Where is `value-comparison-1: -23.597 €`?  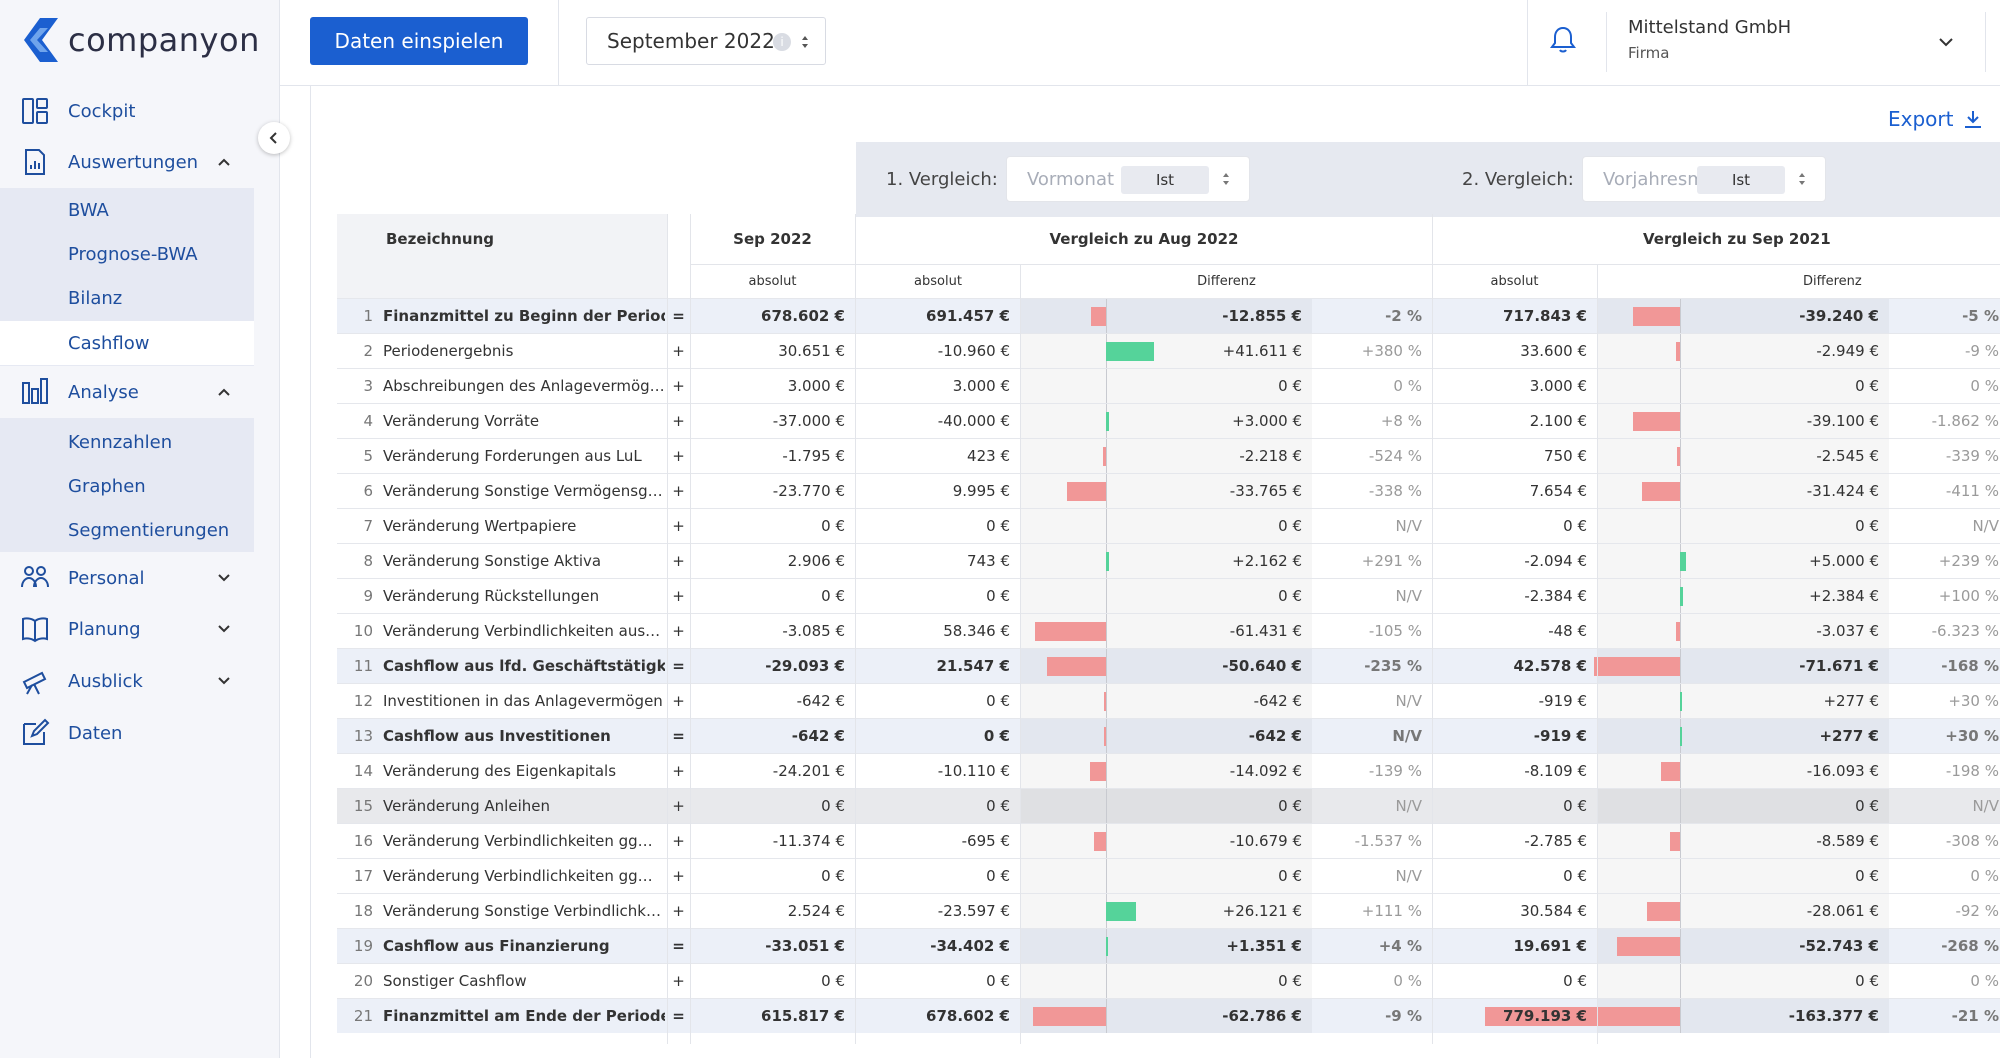
value-comparison-1: -23.597 € is located at coordinates (973, 911).